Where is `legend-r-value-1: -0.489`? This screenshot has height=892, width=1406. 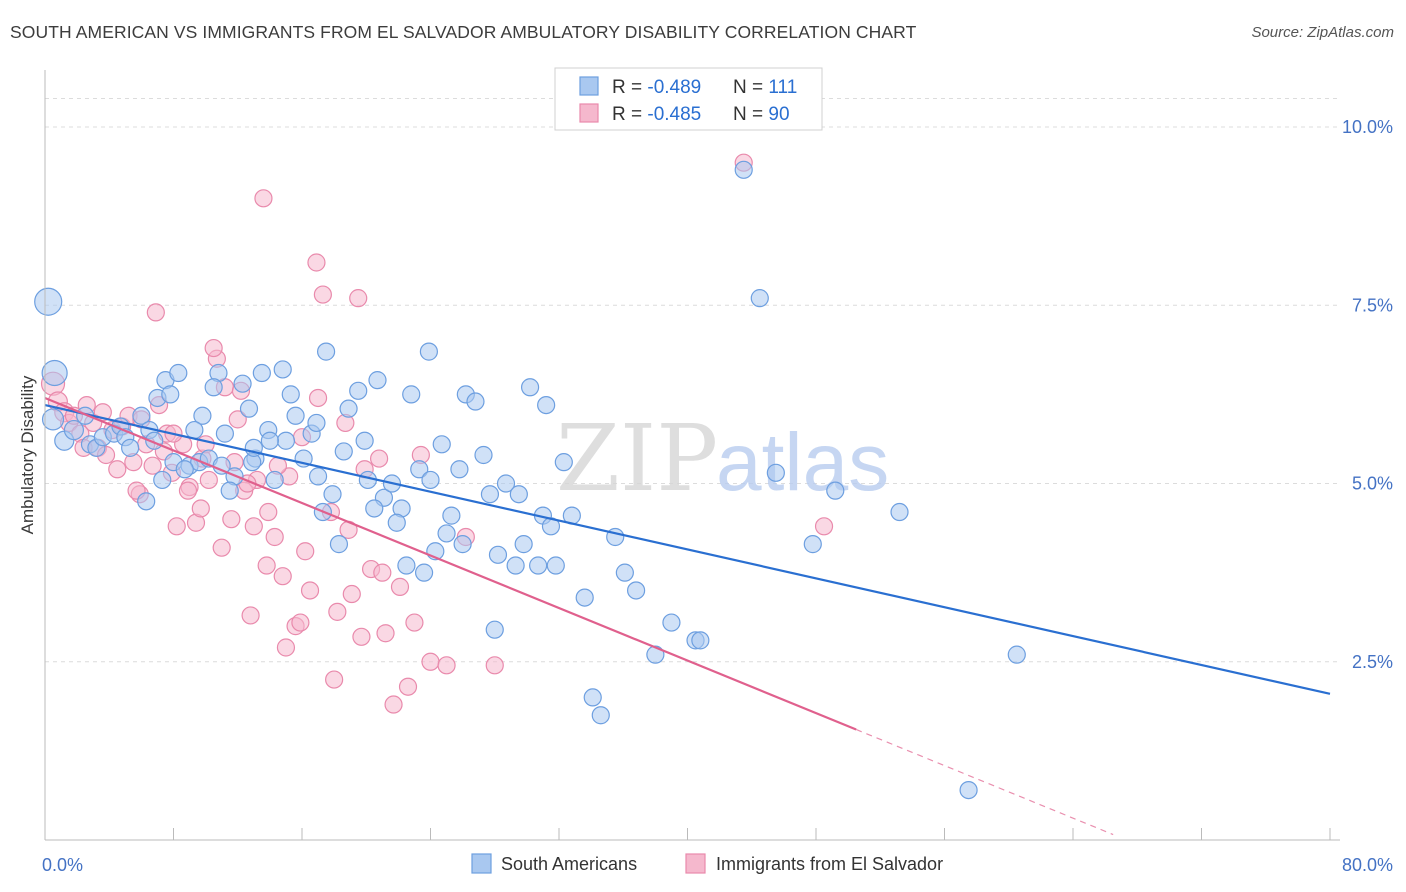 legend-r-value-1: -0.489 is located at coordinates (674, 87).